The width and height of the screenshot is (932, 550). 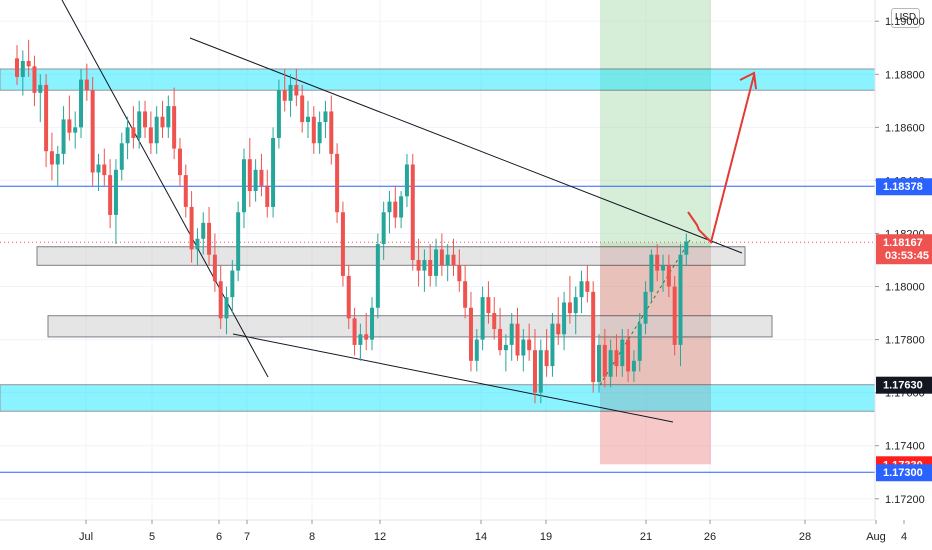 I want to click on zone-support, so click(x=438, y=398).